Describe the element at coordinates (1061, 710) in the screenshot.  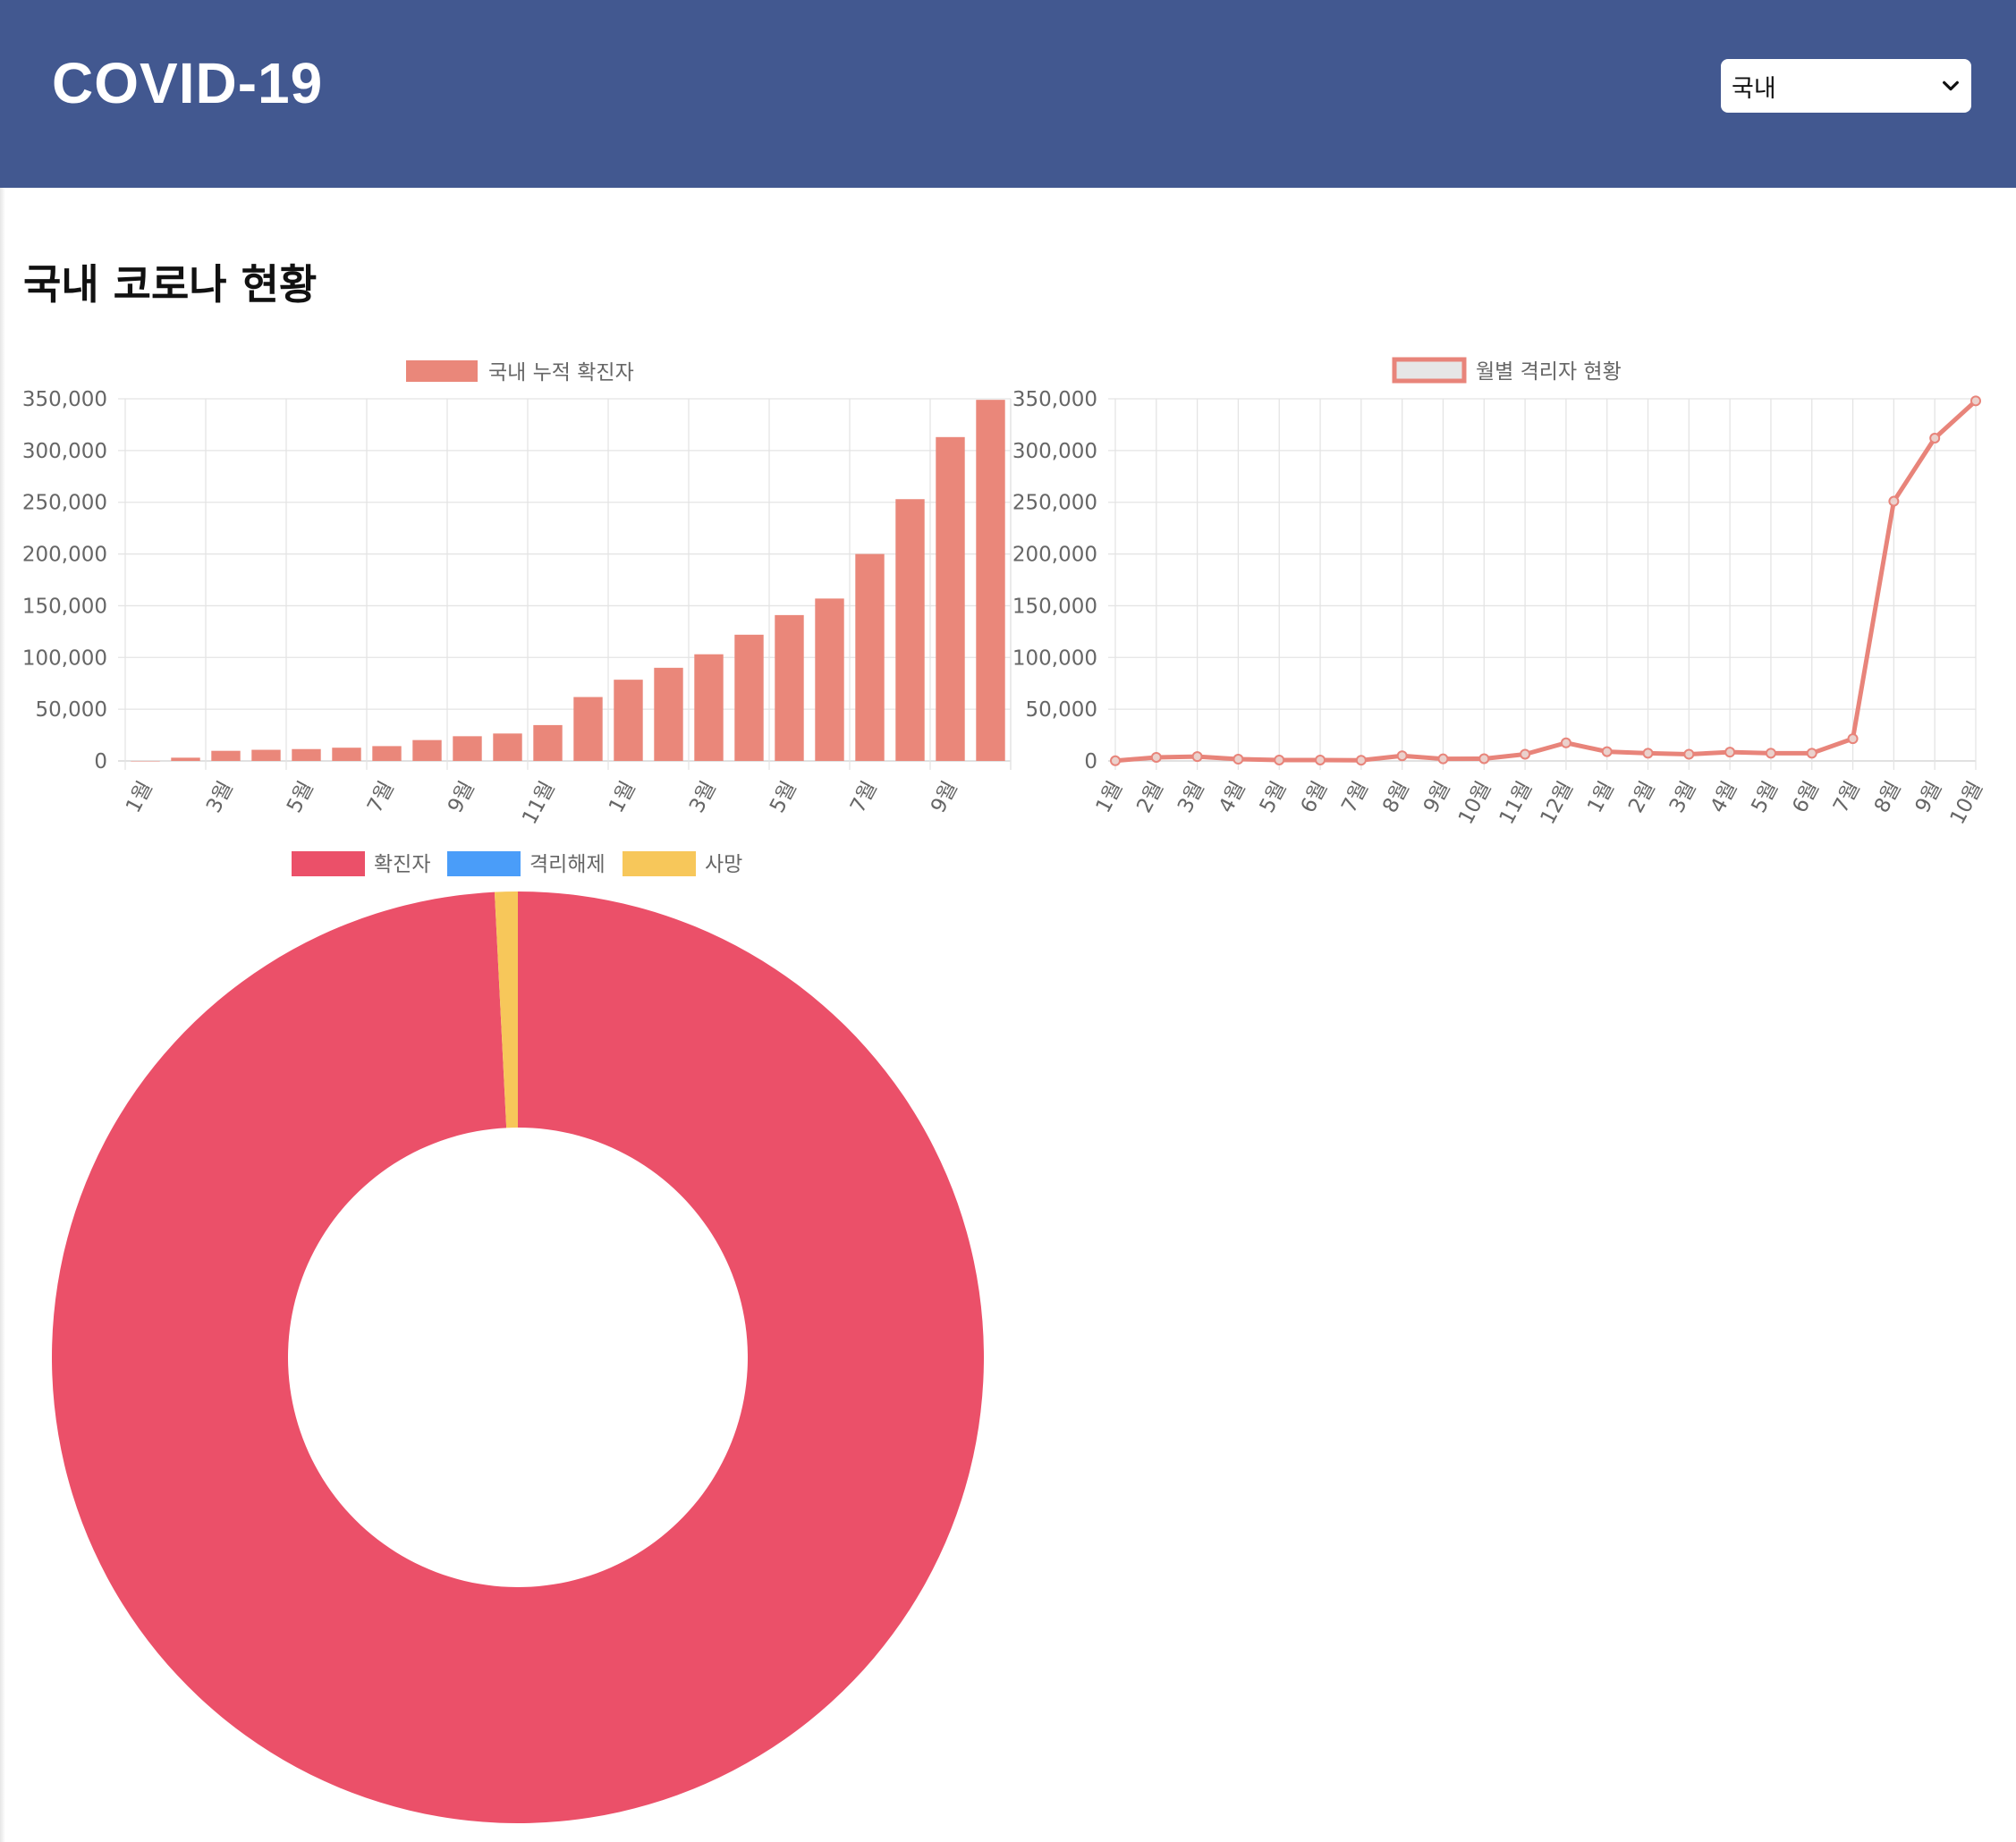
I see `line-y-tick-label: 50,000` at that location.